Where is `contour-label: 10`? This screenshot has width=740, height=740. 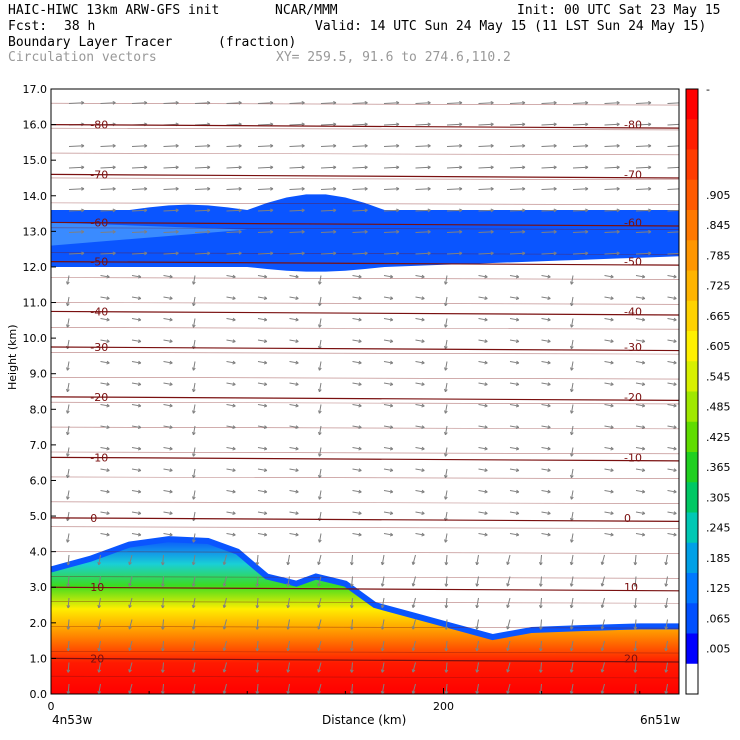 contour-label: 10 is located at coordinates (97, 587).